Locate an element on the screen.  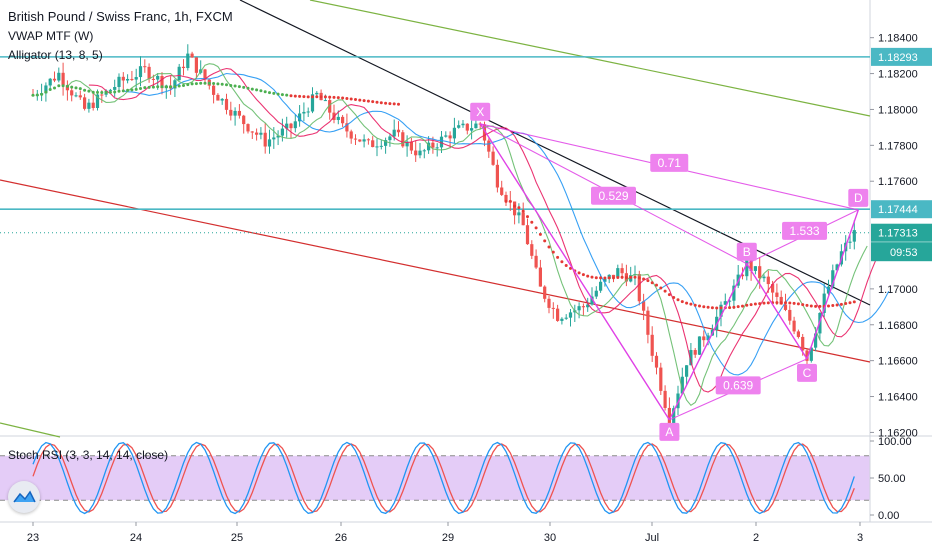
price-tag-last-price: 1.17313 is located at coordinates (901, 232).